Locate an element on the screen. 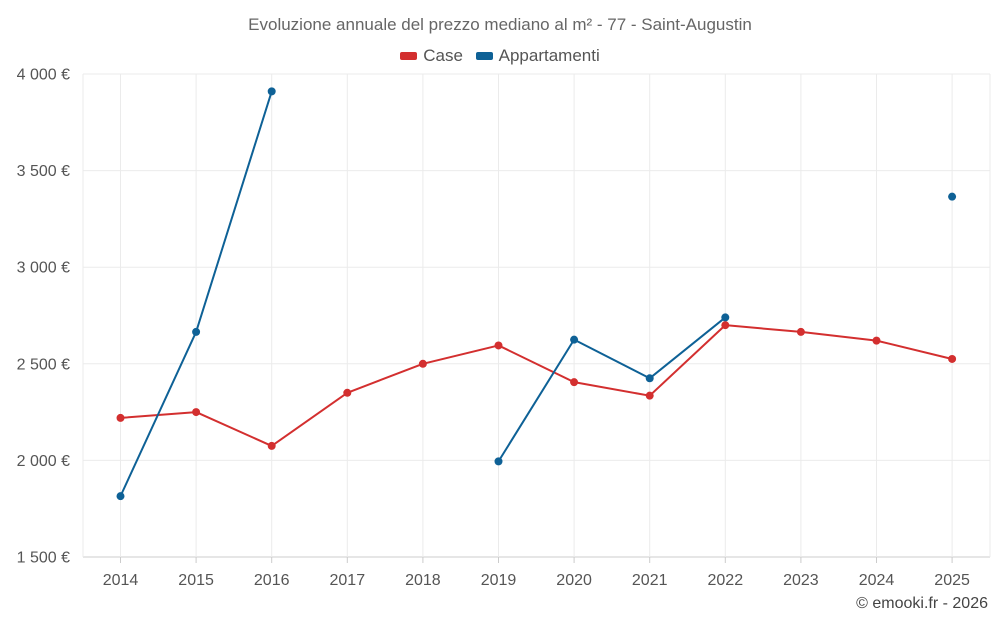 This screenshot has height=625, width=1000. x-tick-label: 2020 is located at coordinates (574, 580).